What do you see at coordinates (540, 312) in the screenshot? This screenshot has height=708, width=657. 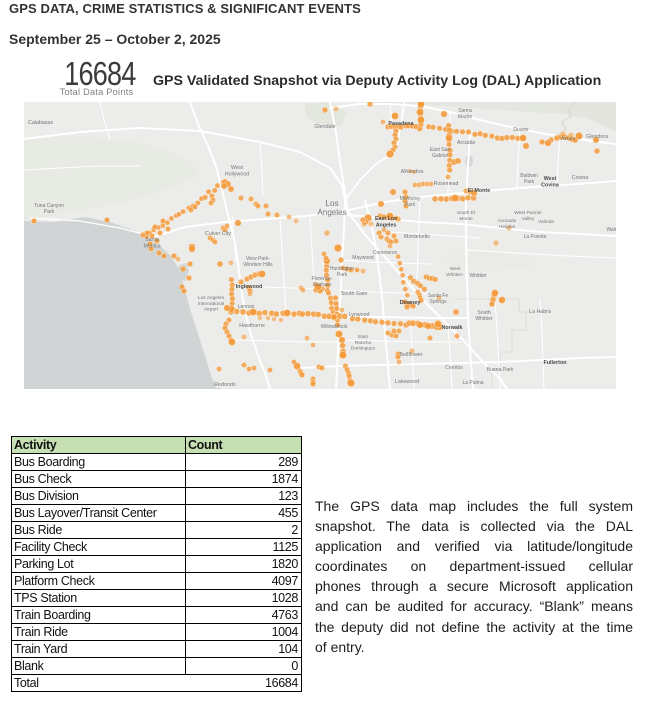 I see `svg-text: La Habra` at bounding box center [540, 312].